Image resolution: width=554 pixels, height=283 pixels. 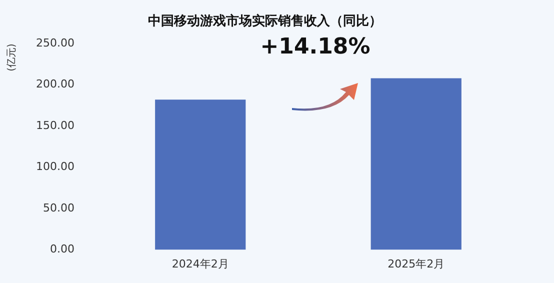 What do you see at coordinates (58, 207) in the screenshot?
I see `y-tick-label: 50.00` at bounding box center [58, 207].